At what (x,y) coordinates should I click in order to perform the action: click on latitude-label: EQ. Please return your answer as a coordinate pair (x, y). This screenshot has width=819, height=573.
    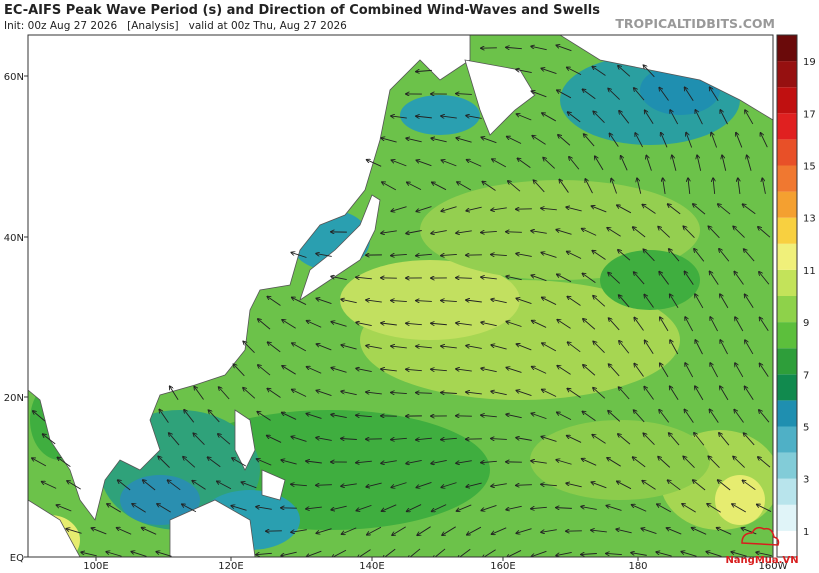
    Looking at the image, I should click on (17, 558).